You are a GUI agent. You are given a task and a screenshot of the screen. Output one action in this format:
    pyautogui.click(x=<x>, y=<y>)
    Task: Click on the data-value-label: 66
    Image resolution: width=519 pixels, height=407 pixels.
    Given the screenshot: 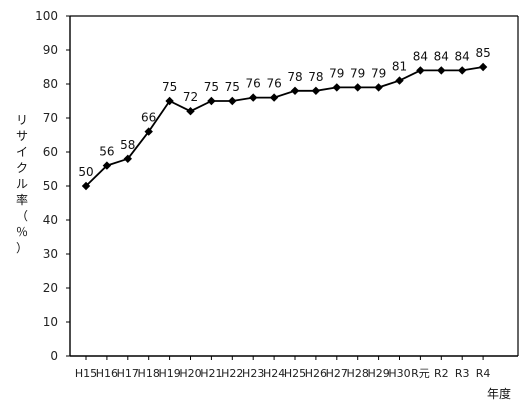 What is the action you would take?
    pyautogui.click(x=148, y=118)
    